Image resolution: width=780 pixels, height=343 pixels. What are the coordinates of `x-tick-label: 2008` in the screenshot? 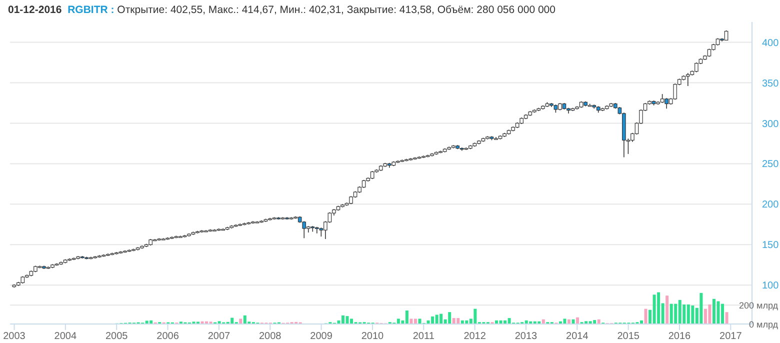 It's located at (270, 336).